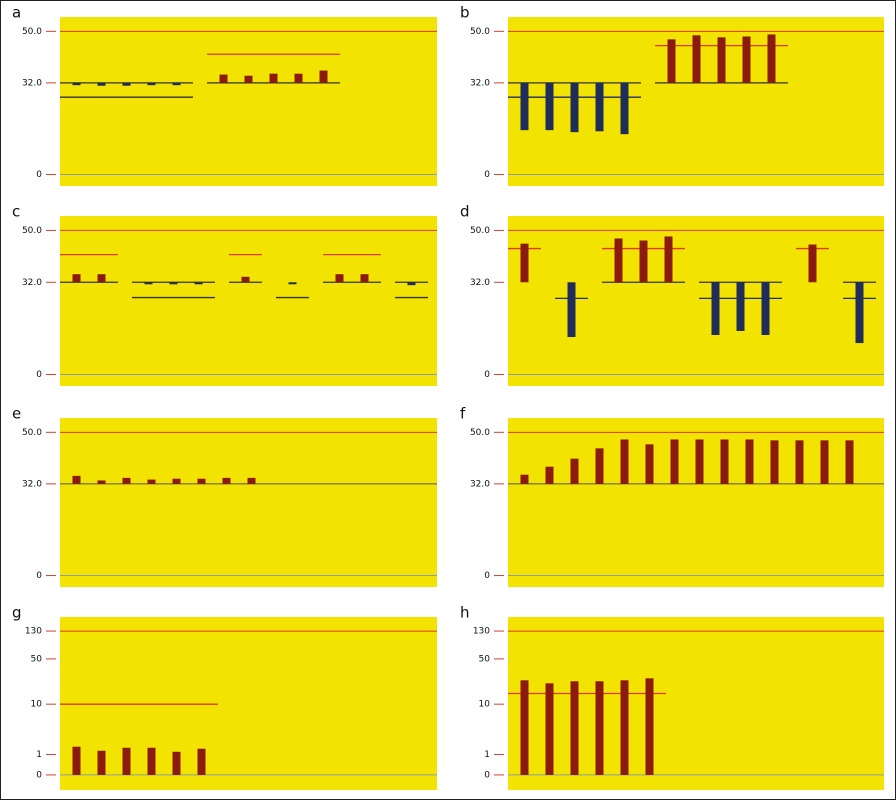 Image resolution: width=896 pixels, height=804 pixels. What do you see at coordinates (485, 659) in the screenshot?
I see `y-tick-label: 50` at bounding box center [485, 659].